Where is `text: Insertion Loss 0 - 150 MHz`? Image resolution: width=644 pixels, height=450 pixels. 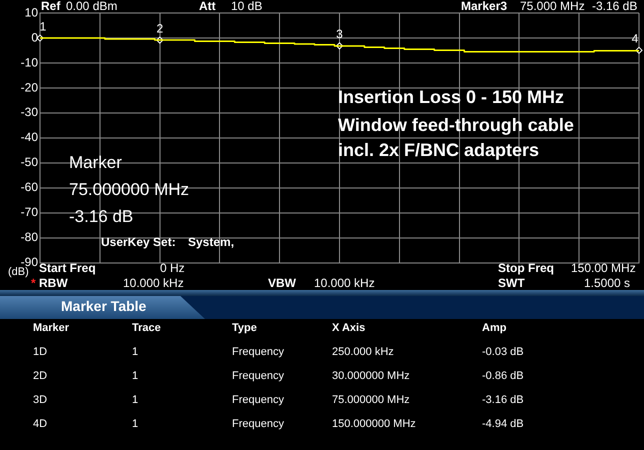 text: Insertion Loss 0 - 150 MHz is located at coordinates (451, 97).